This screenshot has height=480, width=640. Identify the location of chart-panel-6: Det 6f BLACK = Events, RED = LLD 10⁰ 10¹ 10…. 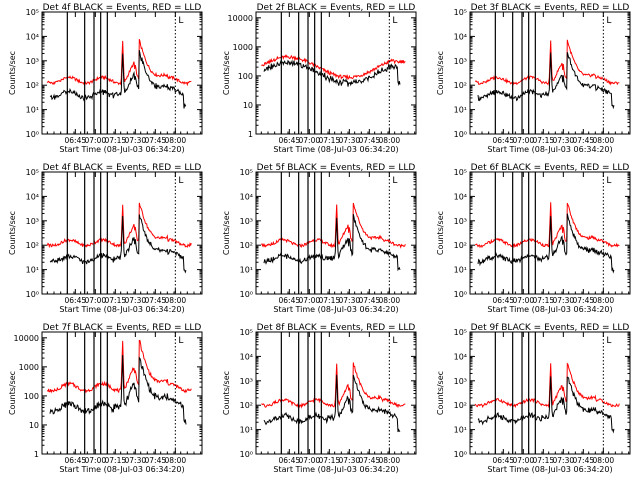
(533, 238).